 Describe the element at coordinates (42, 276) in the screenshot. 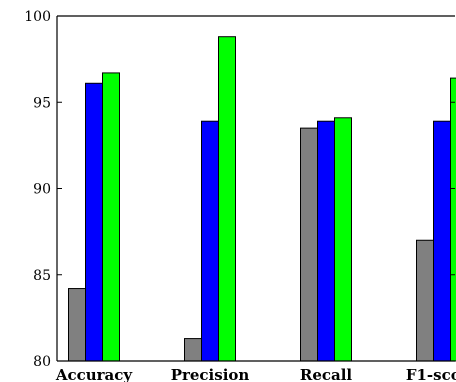

I see `y-tick-label: 85` at that location.